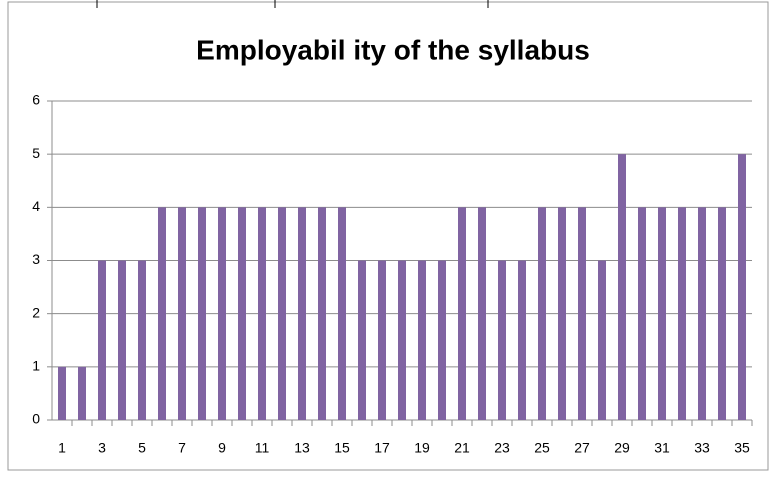  What do you see at coordinates (622, 448) in the screenshot?
I see `x-tick-label: 29` at bounding box center [622, 448].